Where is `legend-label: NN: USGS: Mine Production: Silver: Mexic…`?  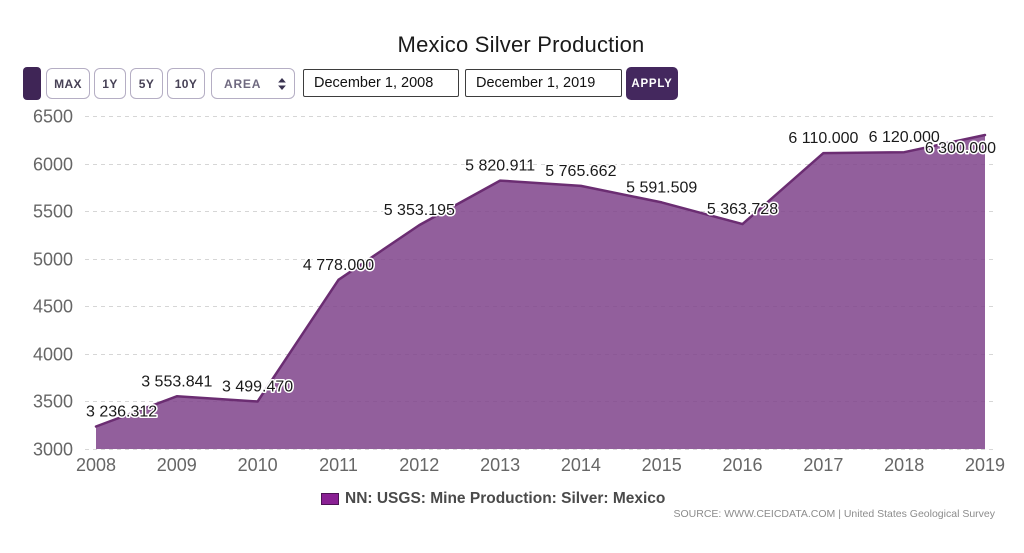 legend-label: NN: USGS: Mine Production: Silver: Mexic… is located at coordinates (505, 498).